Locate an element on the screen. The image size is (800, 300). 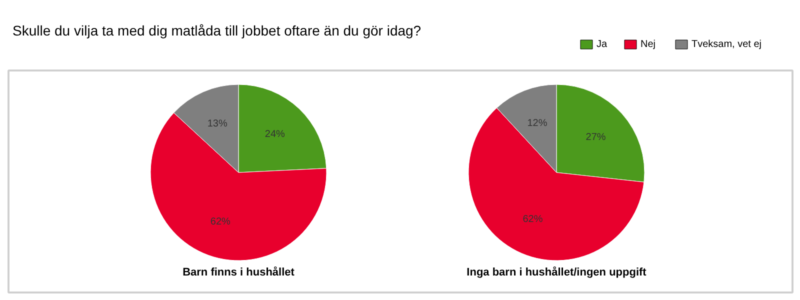
data-label: 12% is located at coordinates (537, 123).